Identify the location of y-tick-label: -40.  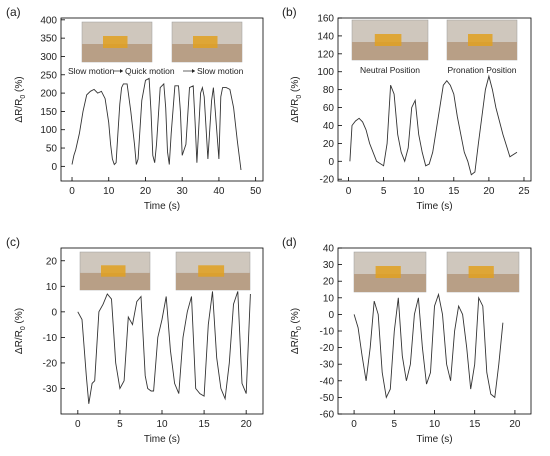
(327, 381).